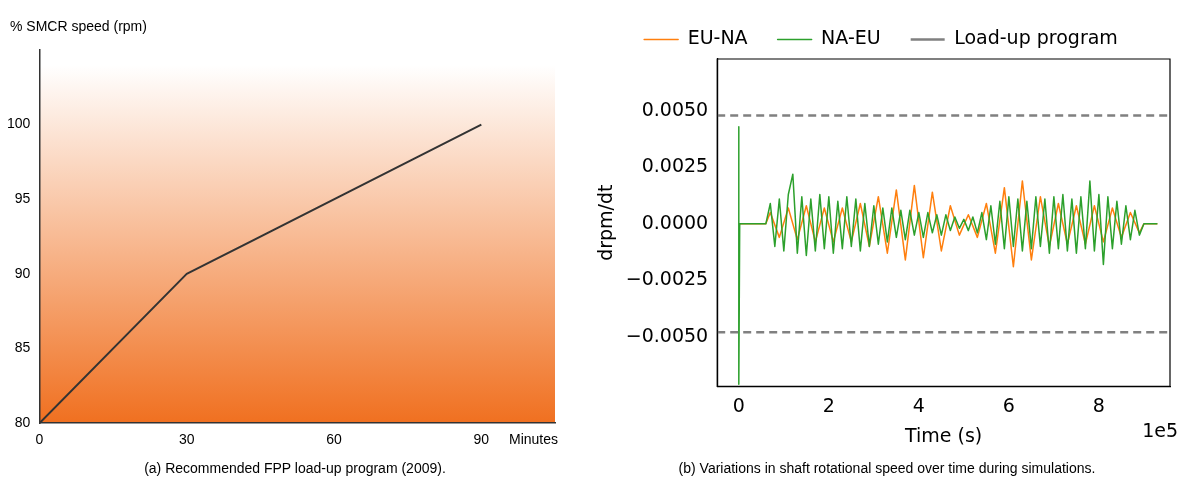 The height and width of the screenshot is (489, 1190). What do you see at coordinates (1008, 404) in the screenshot?
I see `x-tick-label: 6` at bounding box center [1008, 404].